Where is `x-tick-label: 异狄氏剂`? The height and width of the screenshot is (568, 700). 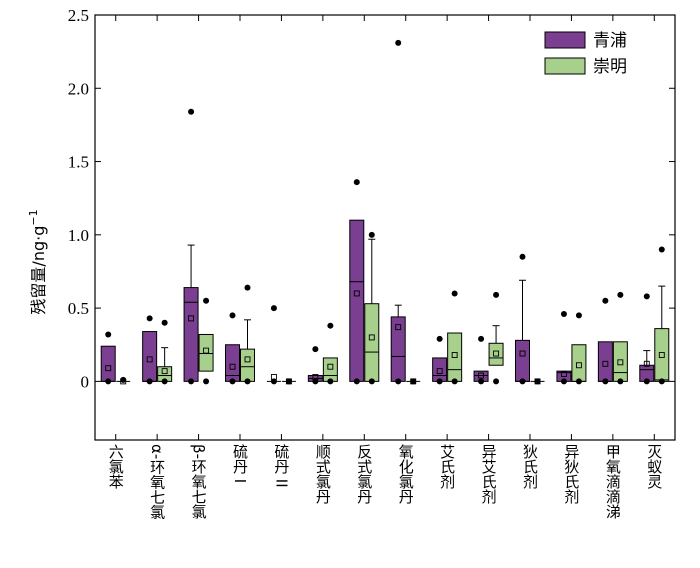
x-tick-label: 异狄氏剂 is located at coordinates (571, 474).